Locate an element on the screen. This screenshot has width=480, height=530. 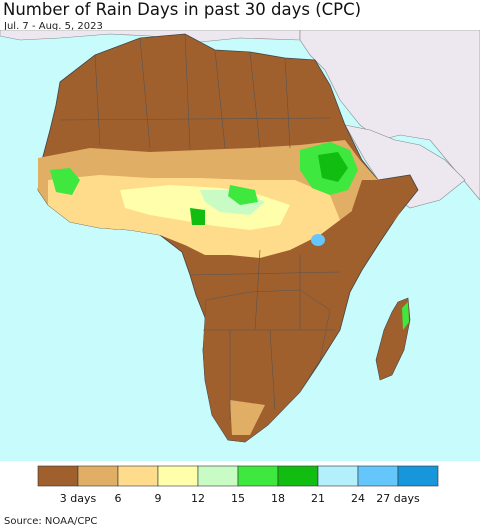
cape-region is located at coordinates (247, 417).